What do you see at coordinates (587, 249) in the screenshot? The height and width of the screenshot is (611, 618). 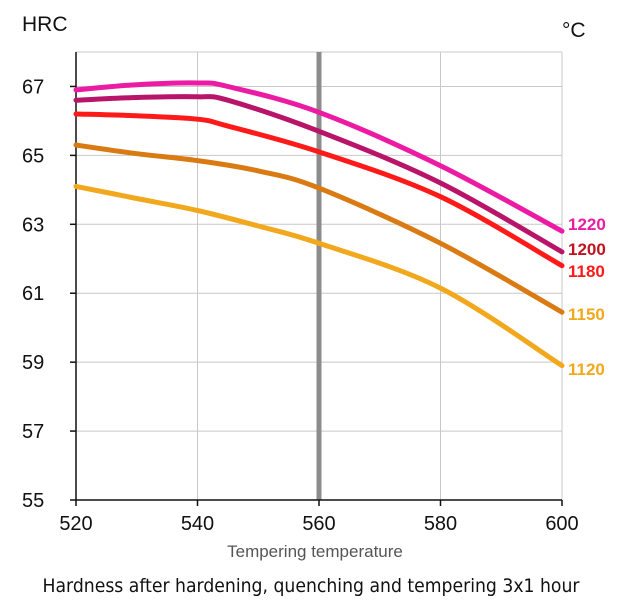 I see `series-label-1200: 1200` at bounding box center [587, 249].